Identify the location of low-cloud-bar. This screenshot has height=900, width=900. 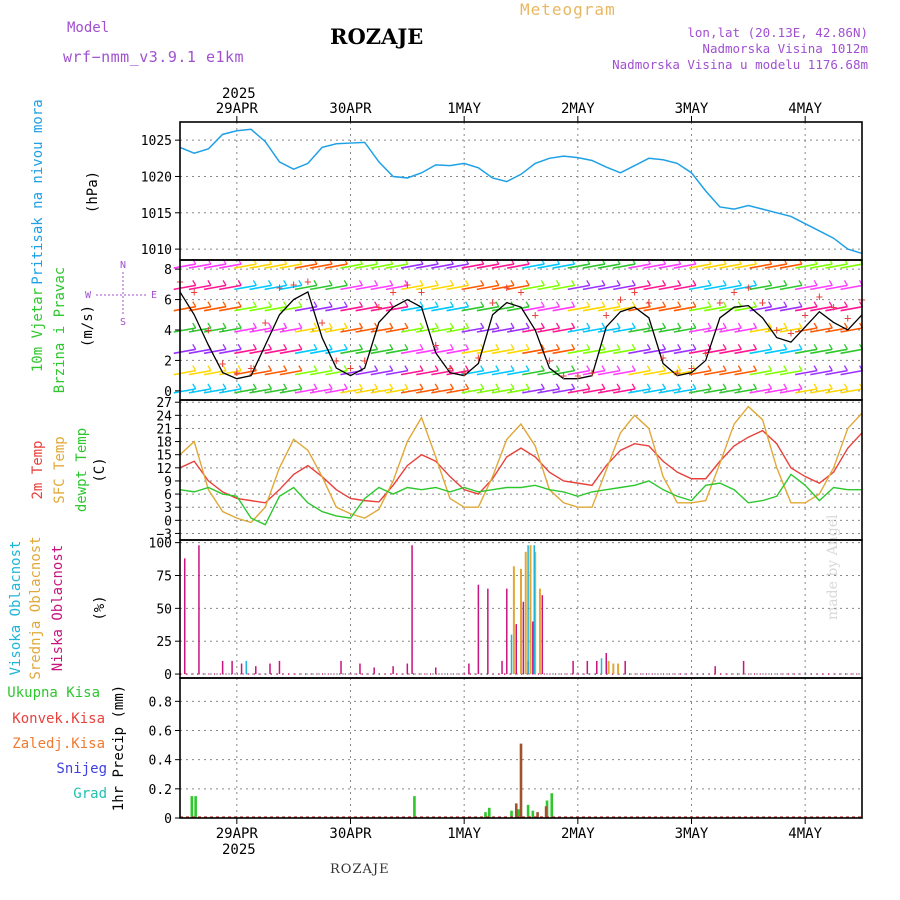
(597, 667).